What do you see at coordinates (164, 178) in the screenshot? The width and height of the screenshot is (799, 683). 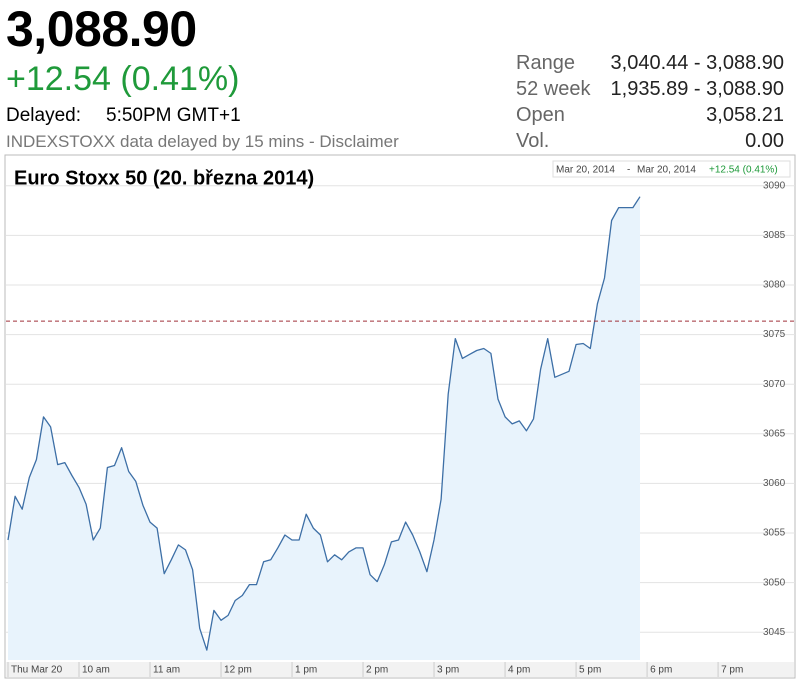 I see `chart-title: Euro Stoxx 50 (20. března 2014)` at bounding box center [164, 178].